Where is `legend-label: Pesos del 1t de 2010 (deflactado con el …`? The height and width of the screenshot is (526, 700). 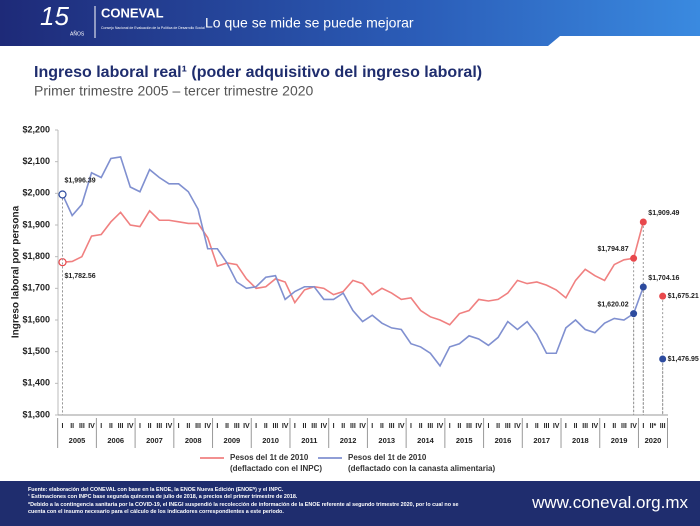
legend-label: Pesos del 1t de 2010 (deflactado con el … is located at coordinates (276, 463).